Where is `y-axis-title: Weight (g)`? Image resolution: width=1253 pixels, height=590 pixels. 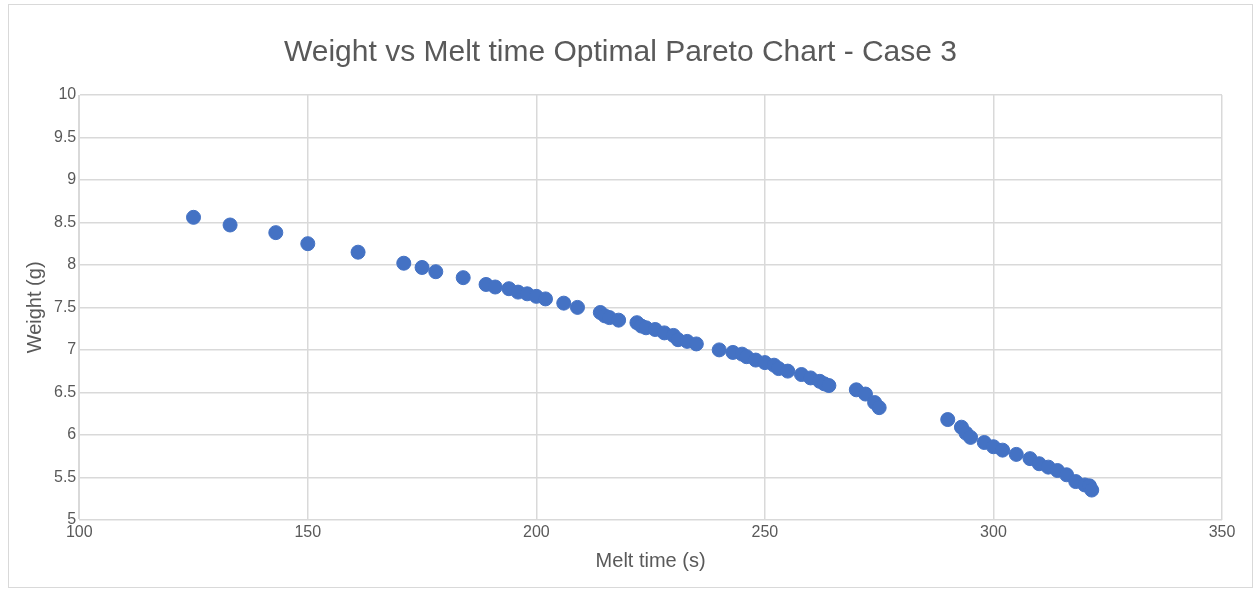 y-axis-title: Weight (g) is located at coordinates (33, 307).